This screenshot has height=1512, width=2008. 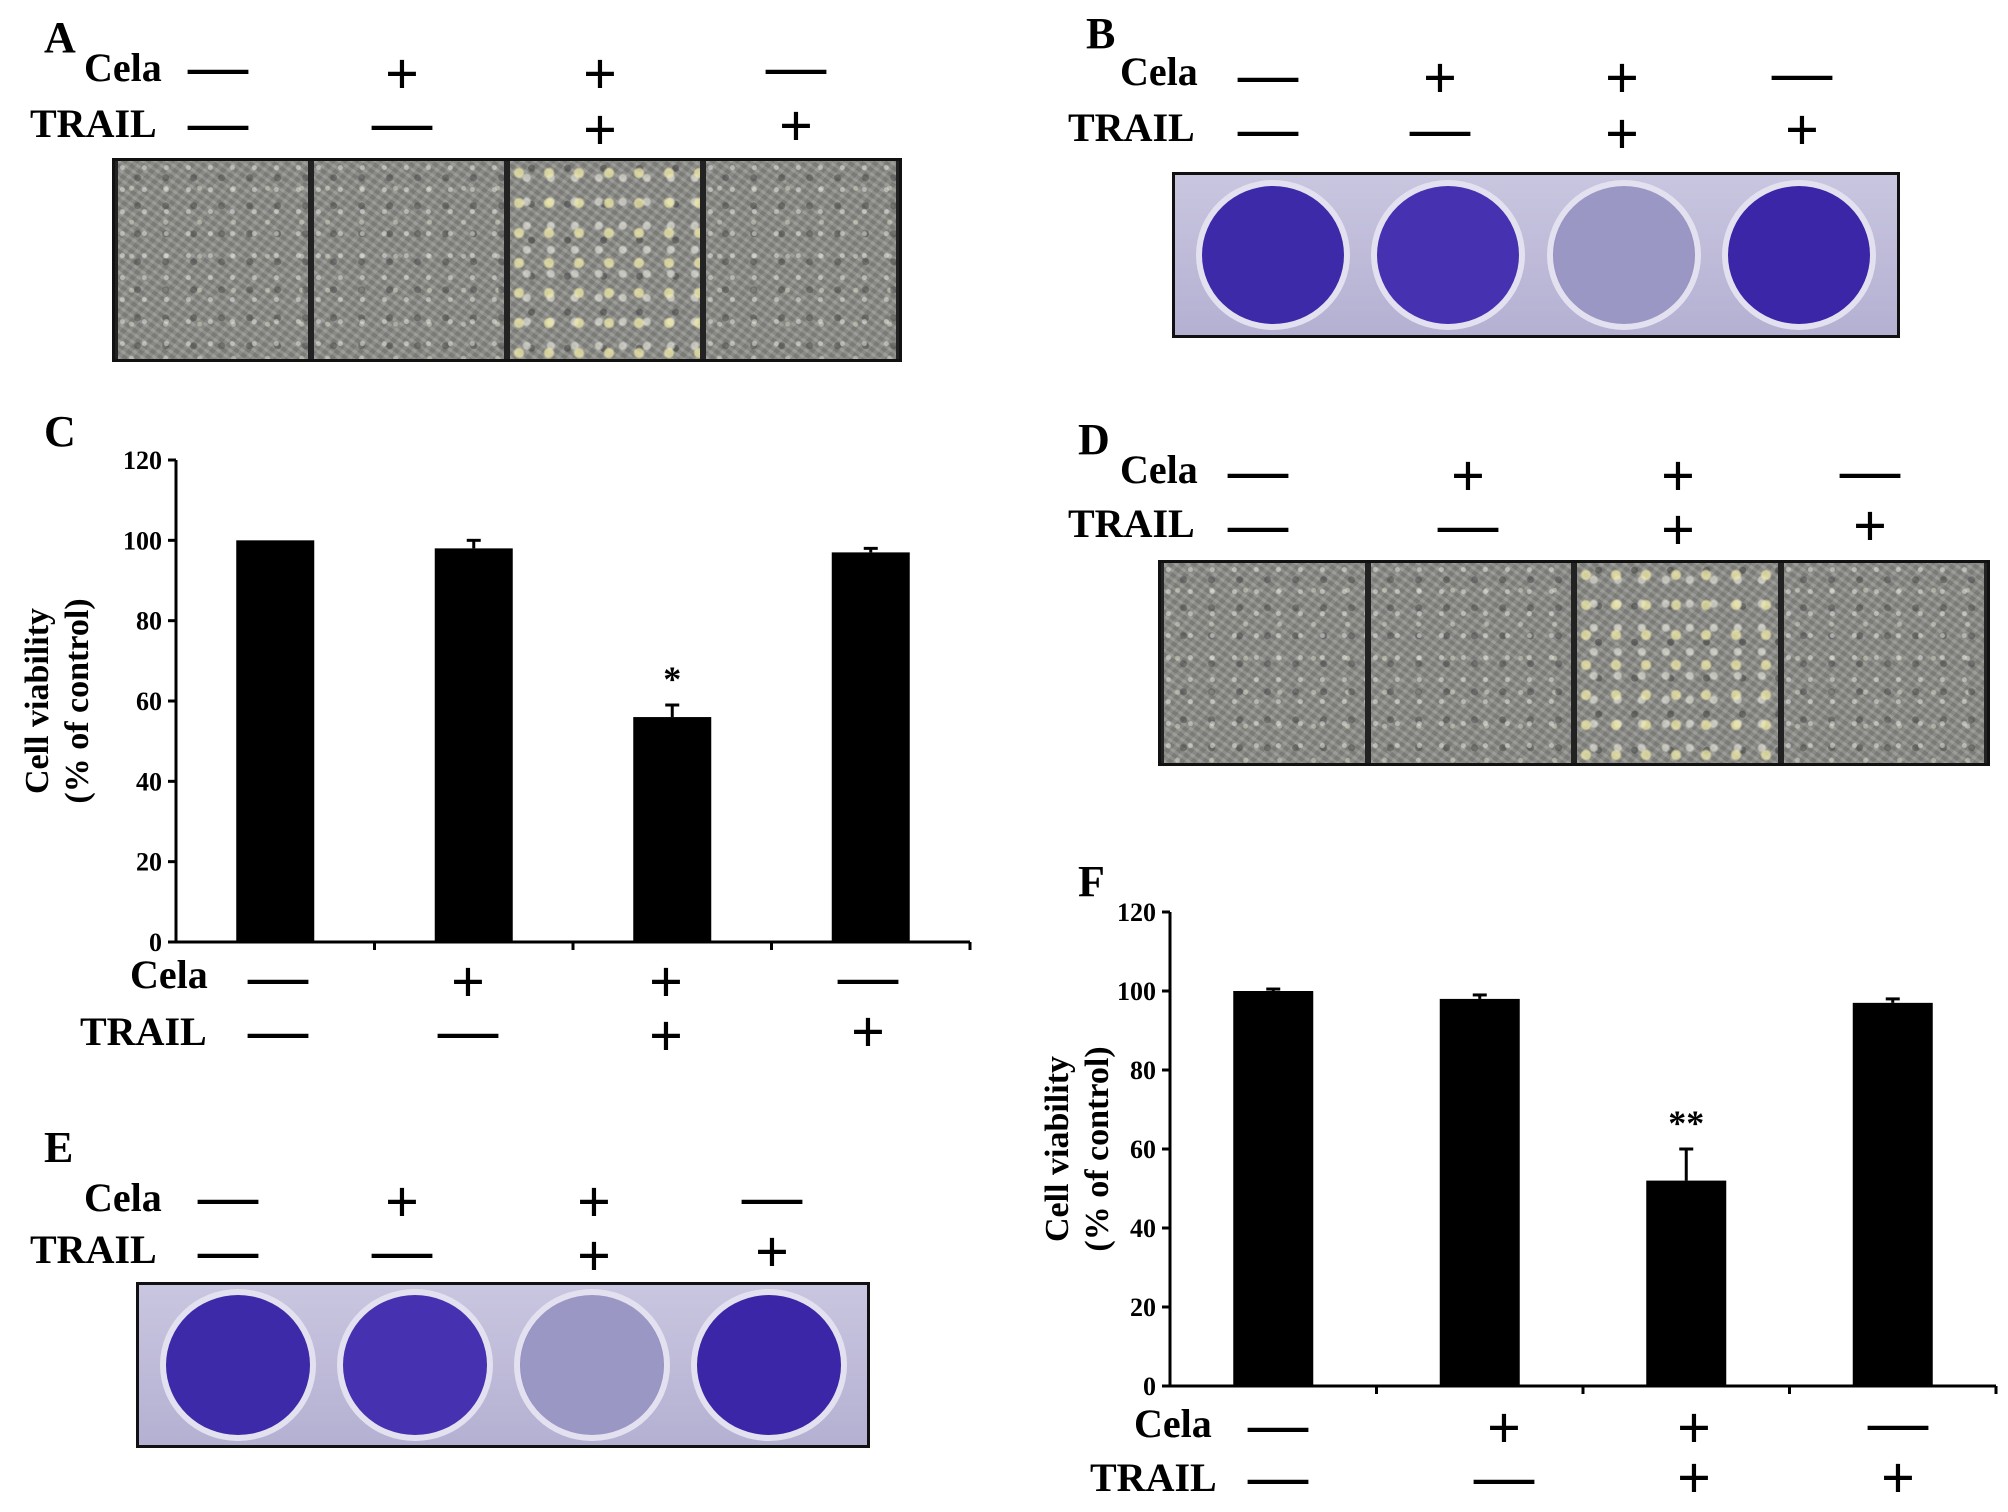 I want to click on panel-letter-f: F, so click(x=1091, y=881).